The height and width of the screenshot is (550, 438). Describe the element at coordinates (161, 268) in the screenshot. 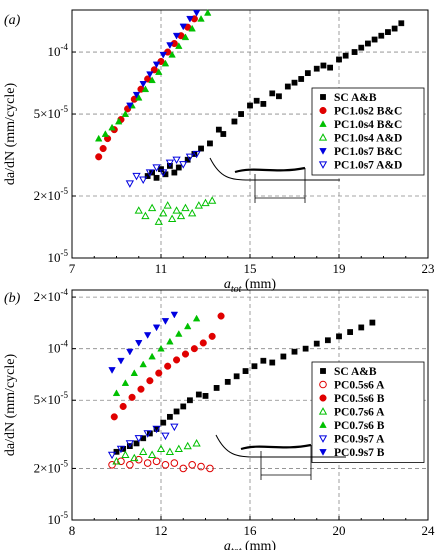

I see `x-tick-label: 11` at that location.